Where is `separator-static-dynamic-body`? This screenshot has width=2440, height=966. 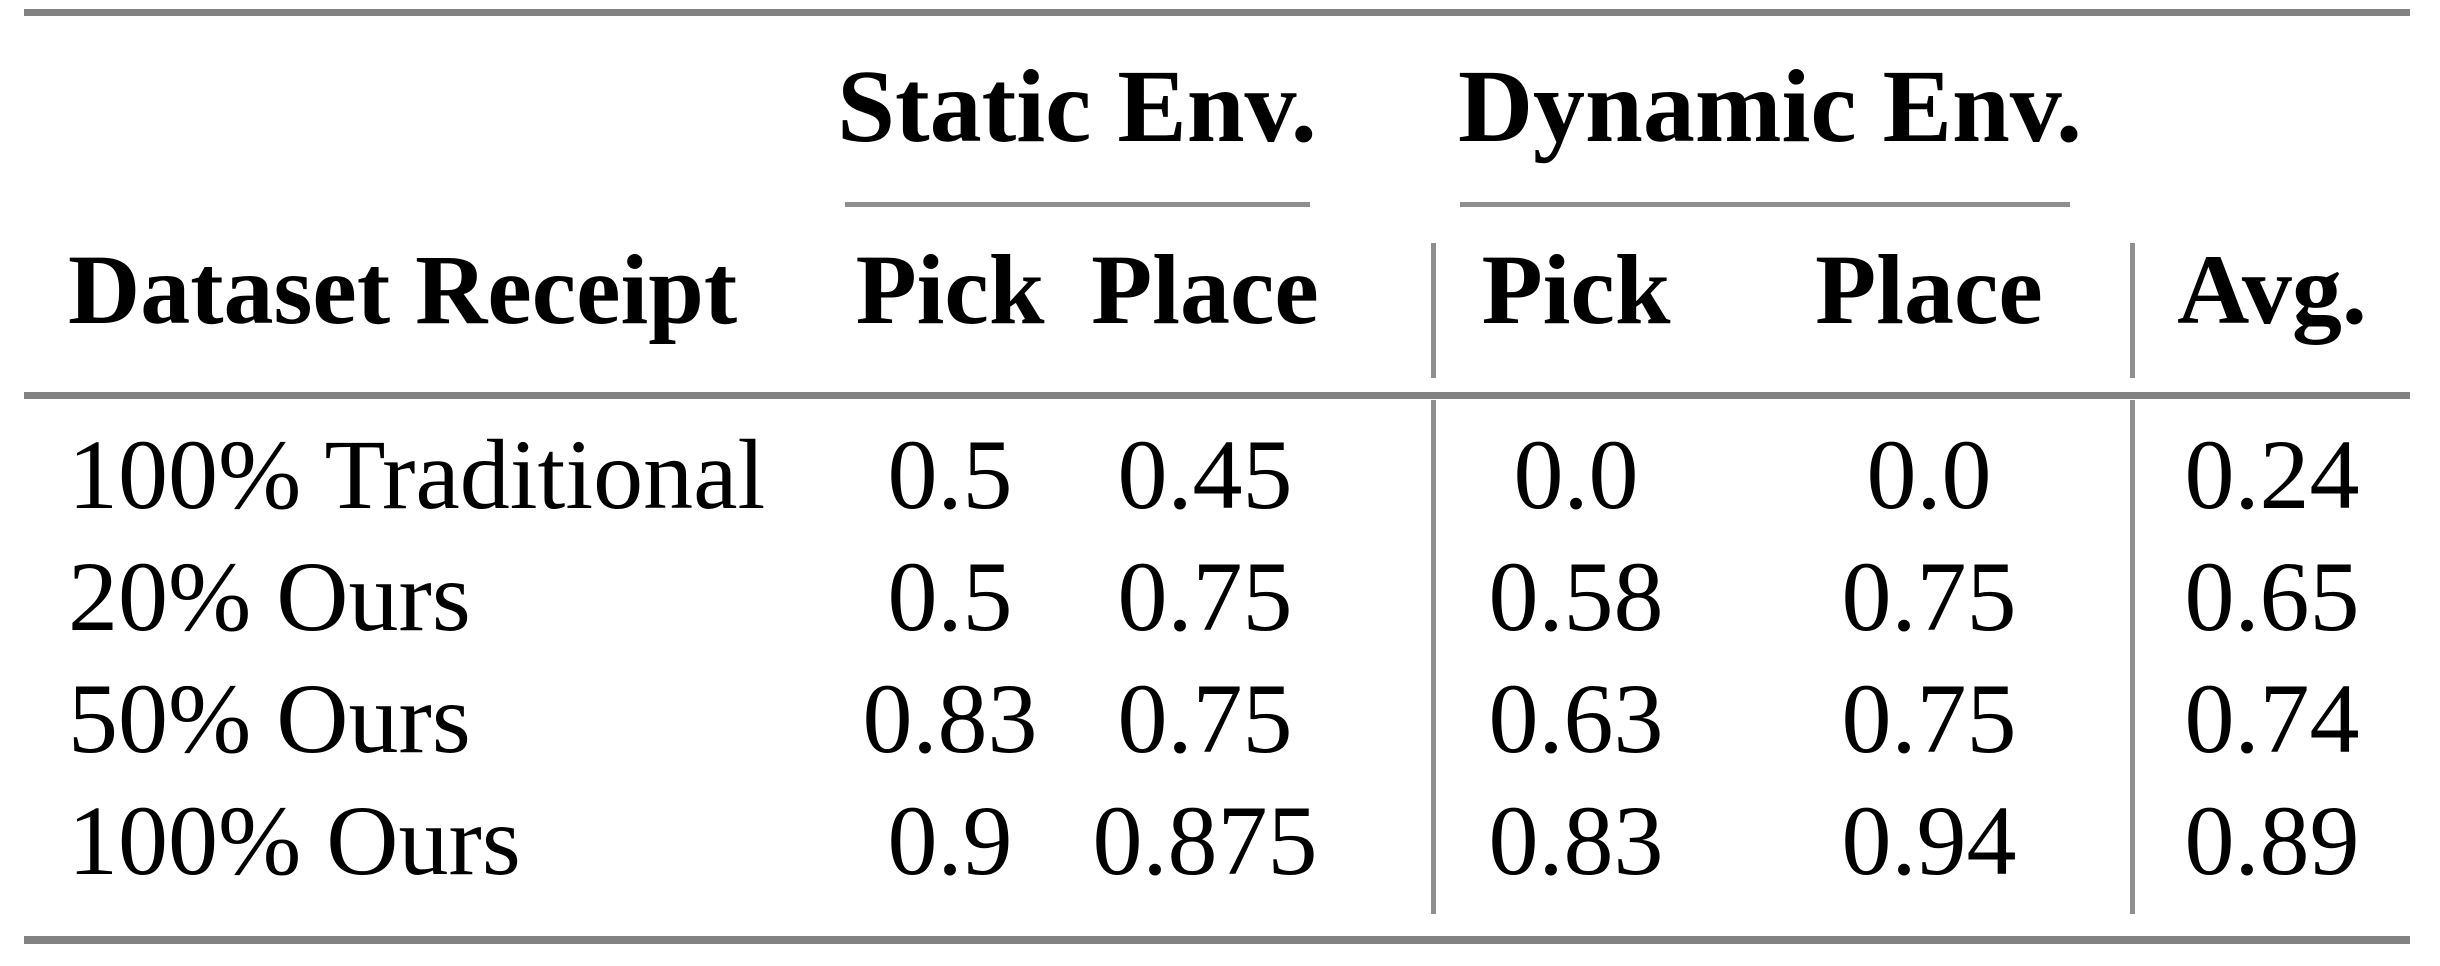 separator-static-dynamic-body is located at coordinates (1433, 657).